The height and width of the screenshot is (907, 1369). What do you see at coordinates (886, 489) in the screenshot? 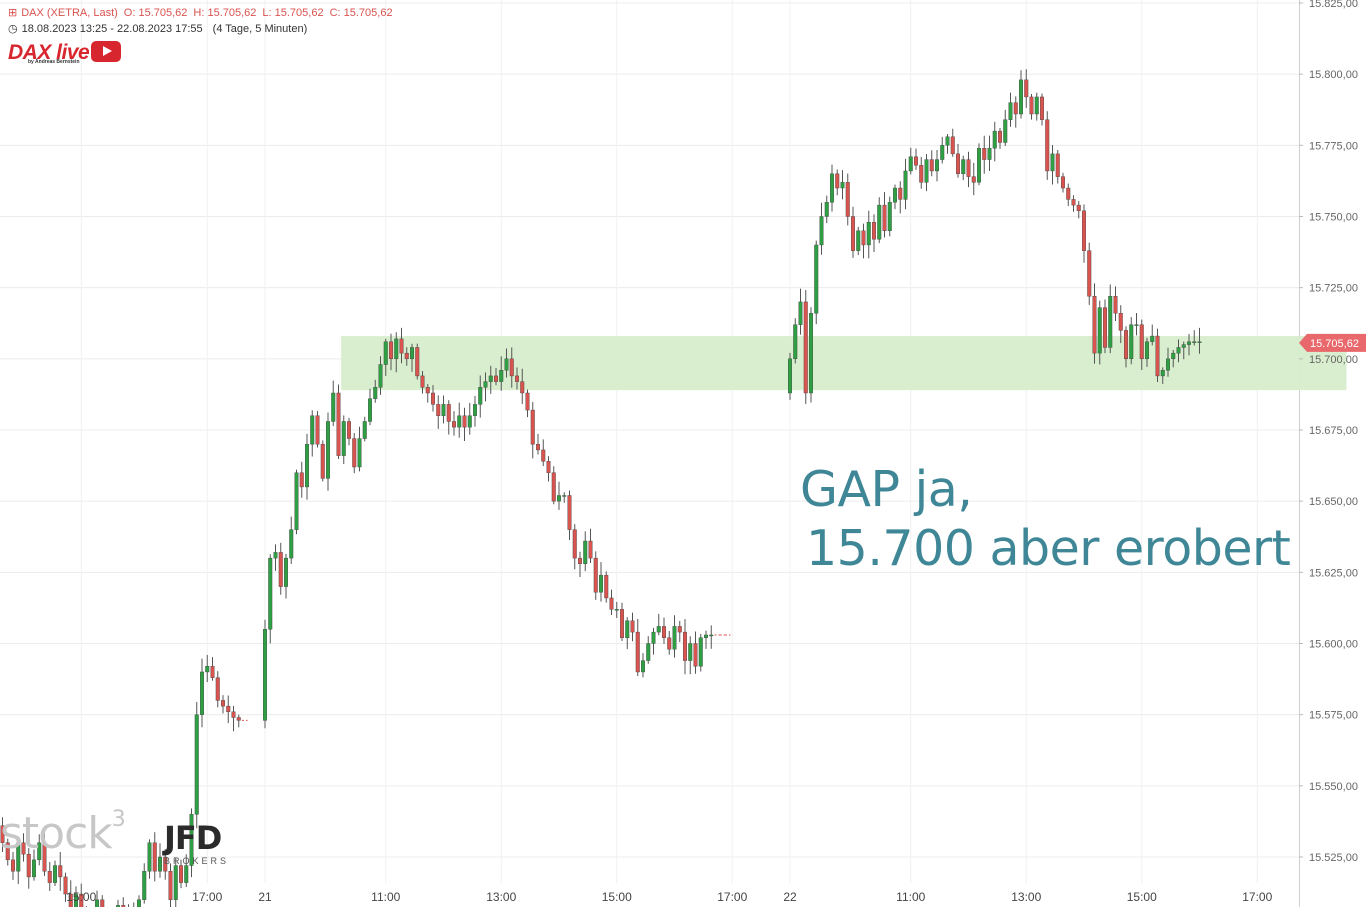
I see `annotation-line-1: GAP ja,` at bounding box center [886, 489].